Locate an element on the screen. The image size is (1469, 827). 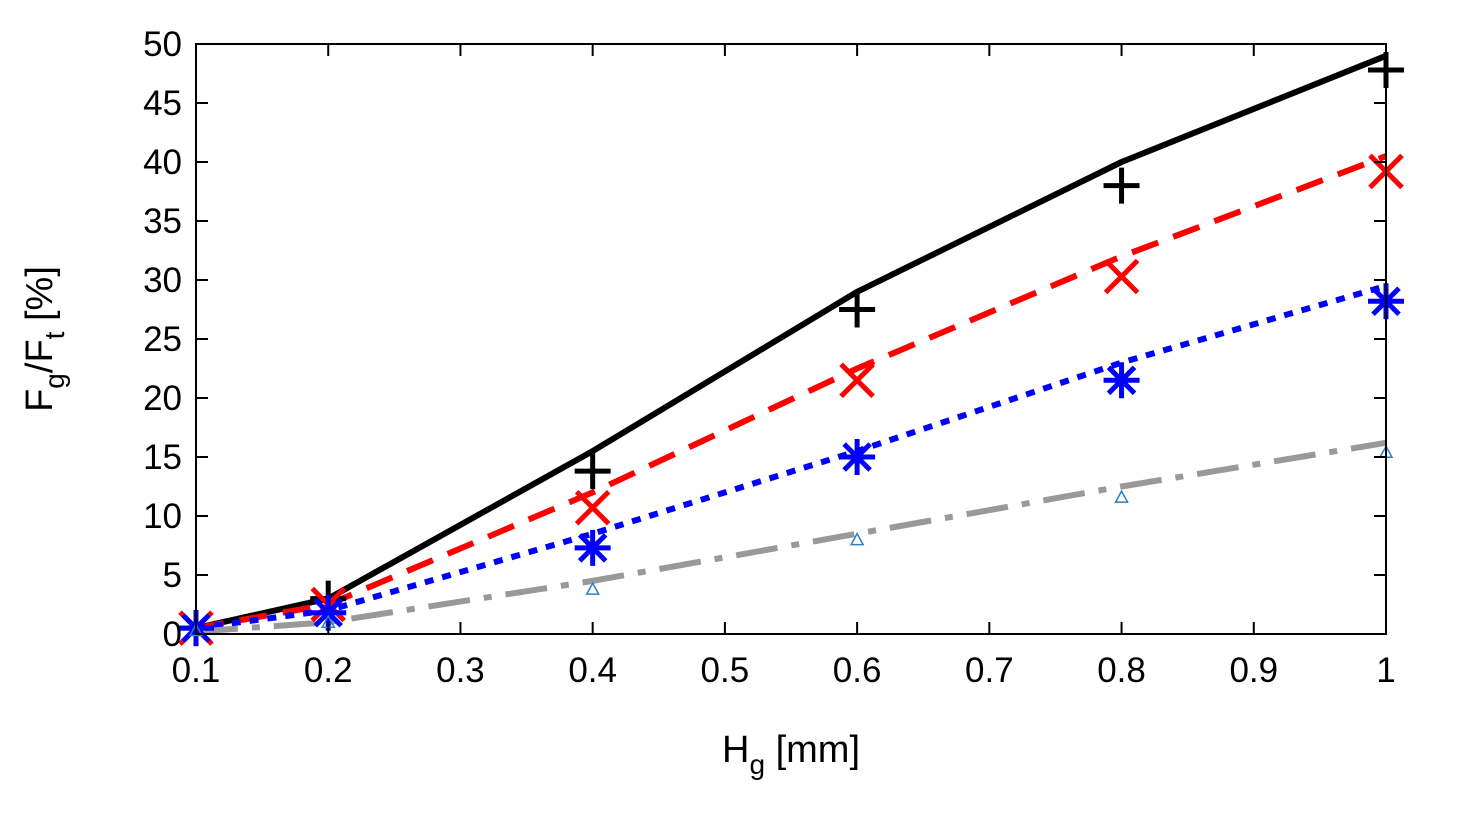
x-tick-label-8: 0.9 is located at coordinates (1253, 670).